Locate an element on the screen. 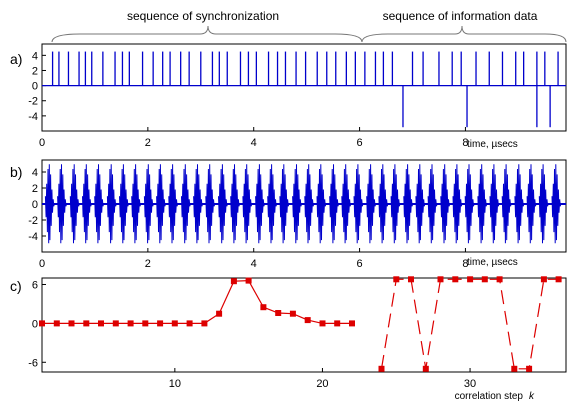 This screenshot has width=572, height=407. panel-b-x-label: time, µsecs is located at coordinates (492, 262).